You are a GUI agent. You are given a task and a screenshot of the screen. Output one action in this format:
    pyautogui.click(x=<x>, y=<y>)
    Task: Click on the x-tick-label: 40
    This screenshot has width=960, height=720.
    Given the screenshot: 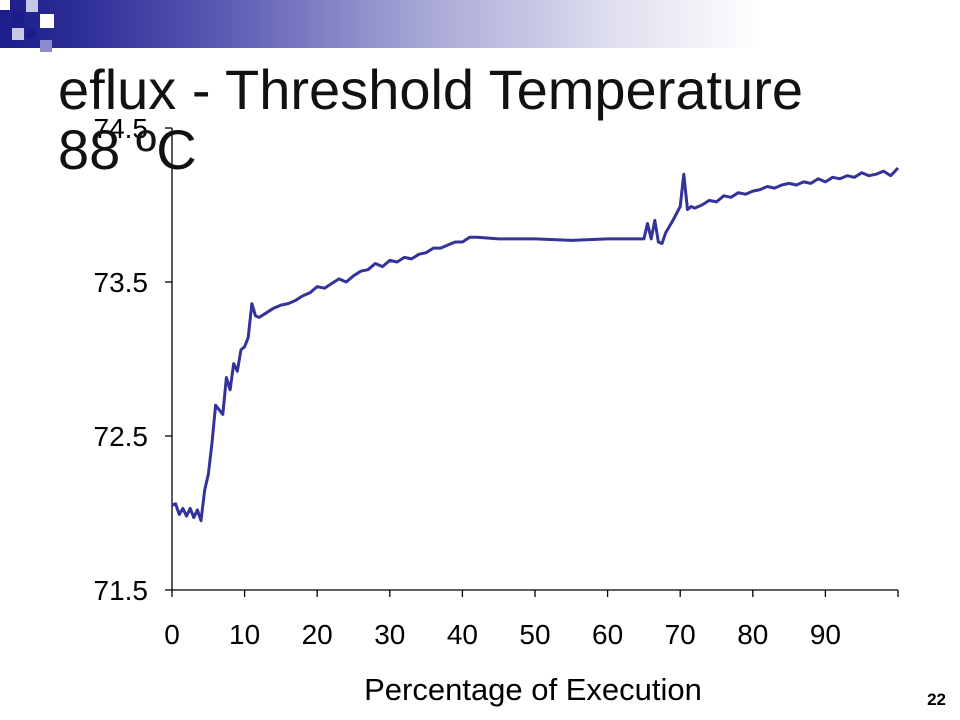 What is the action you would take?
    pyautogui.click(x=462, y=634)
    